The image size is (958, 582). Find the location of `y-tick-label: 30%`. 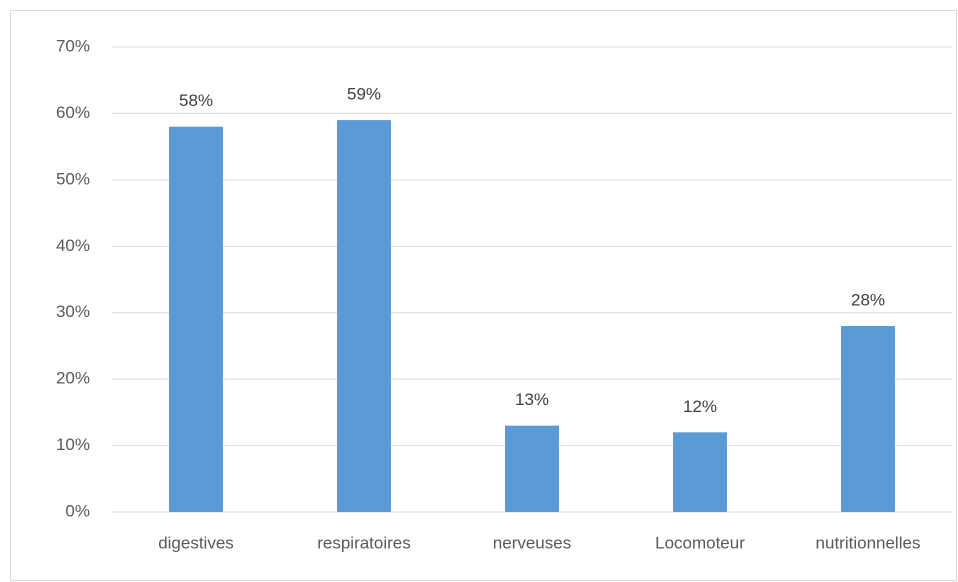

y-tick-label: 30% is located at coordinates (73, 311).